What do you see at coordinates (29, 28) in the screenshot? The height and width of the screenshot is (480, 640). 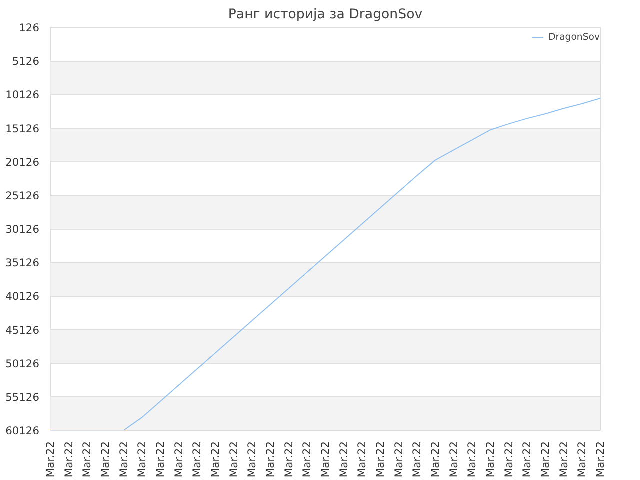 I see `y-tick-label: 126` at bounding box center [29, 28].